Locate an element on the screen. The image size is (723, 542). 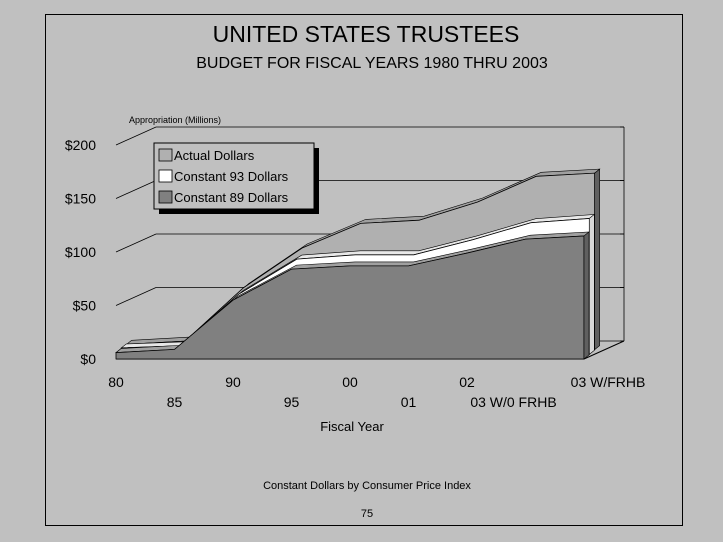
x-tick-label: 00 is located at coordinates (350, 382).